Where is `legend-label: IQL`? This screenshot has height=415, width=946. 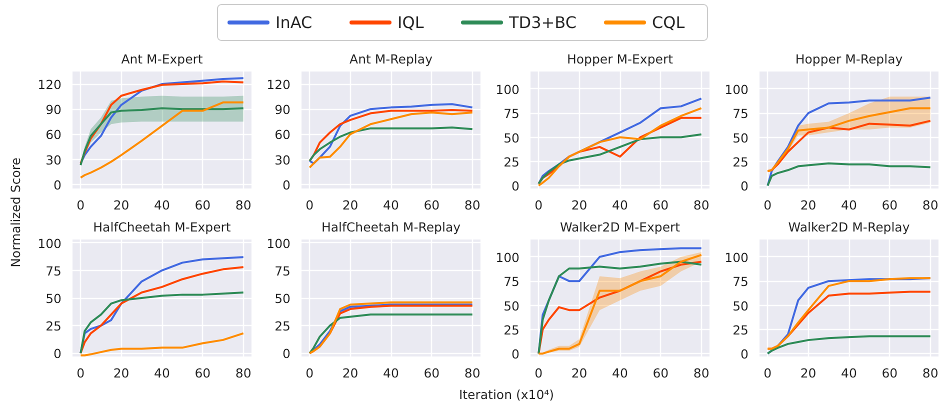 legend-label: IQL is located at coordinates (411, 22).